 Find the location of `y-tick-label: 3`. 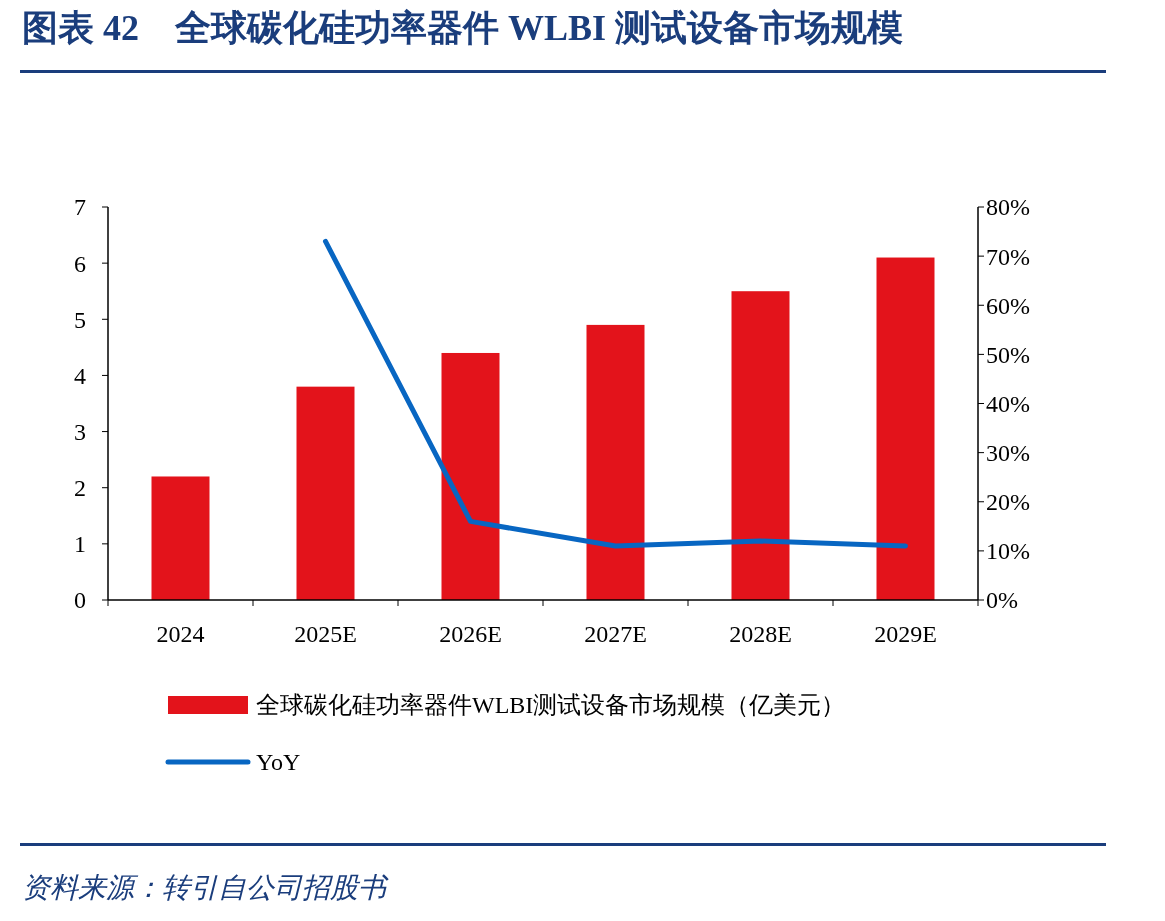

y-tick-label: 3 is located at coordinates (80, 431).